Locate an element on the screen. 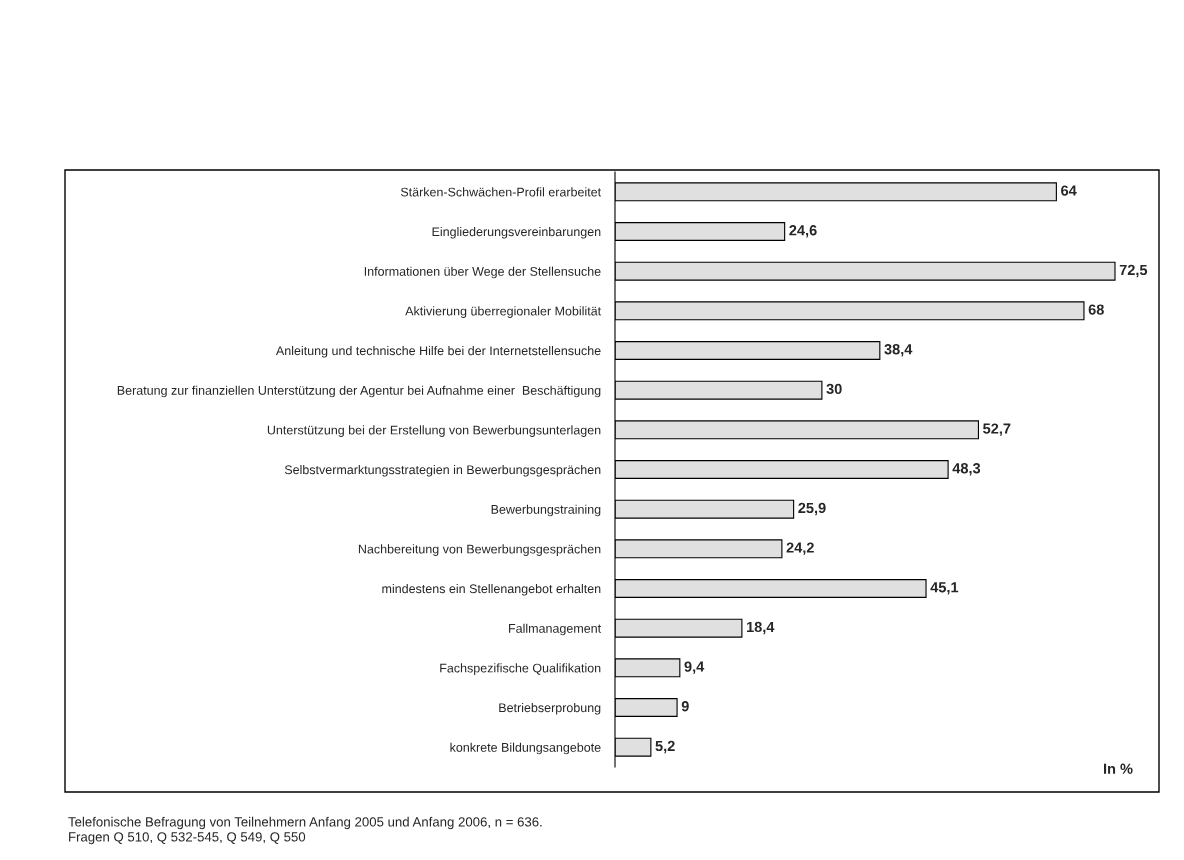 The width and height of the screenshot is (1184, 860). y-tick-label: konkrete Bildungsangebote is located at coordinates (525, 748).